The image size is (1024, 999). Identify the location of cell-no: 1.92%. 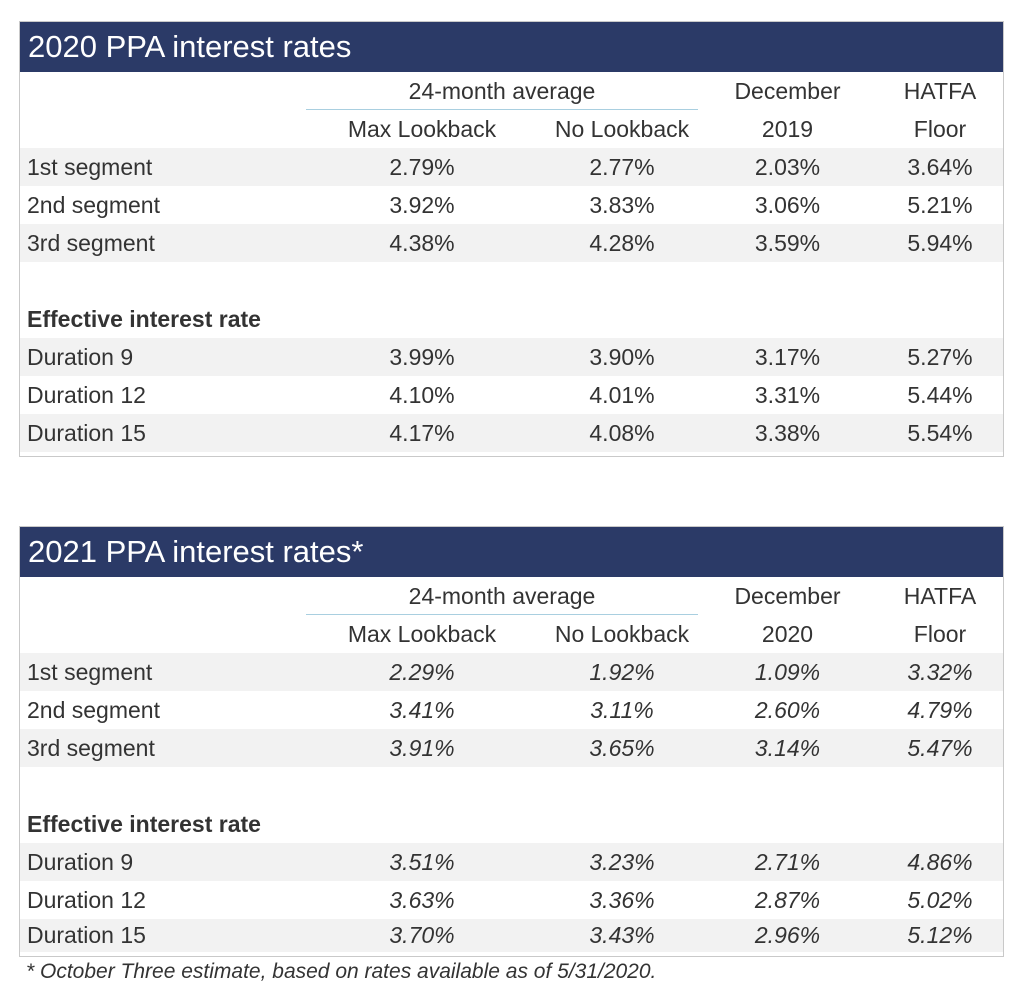
(622, 672).